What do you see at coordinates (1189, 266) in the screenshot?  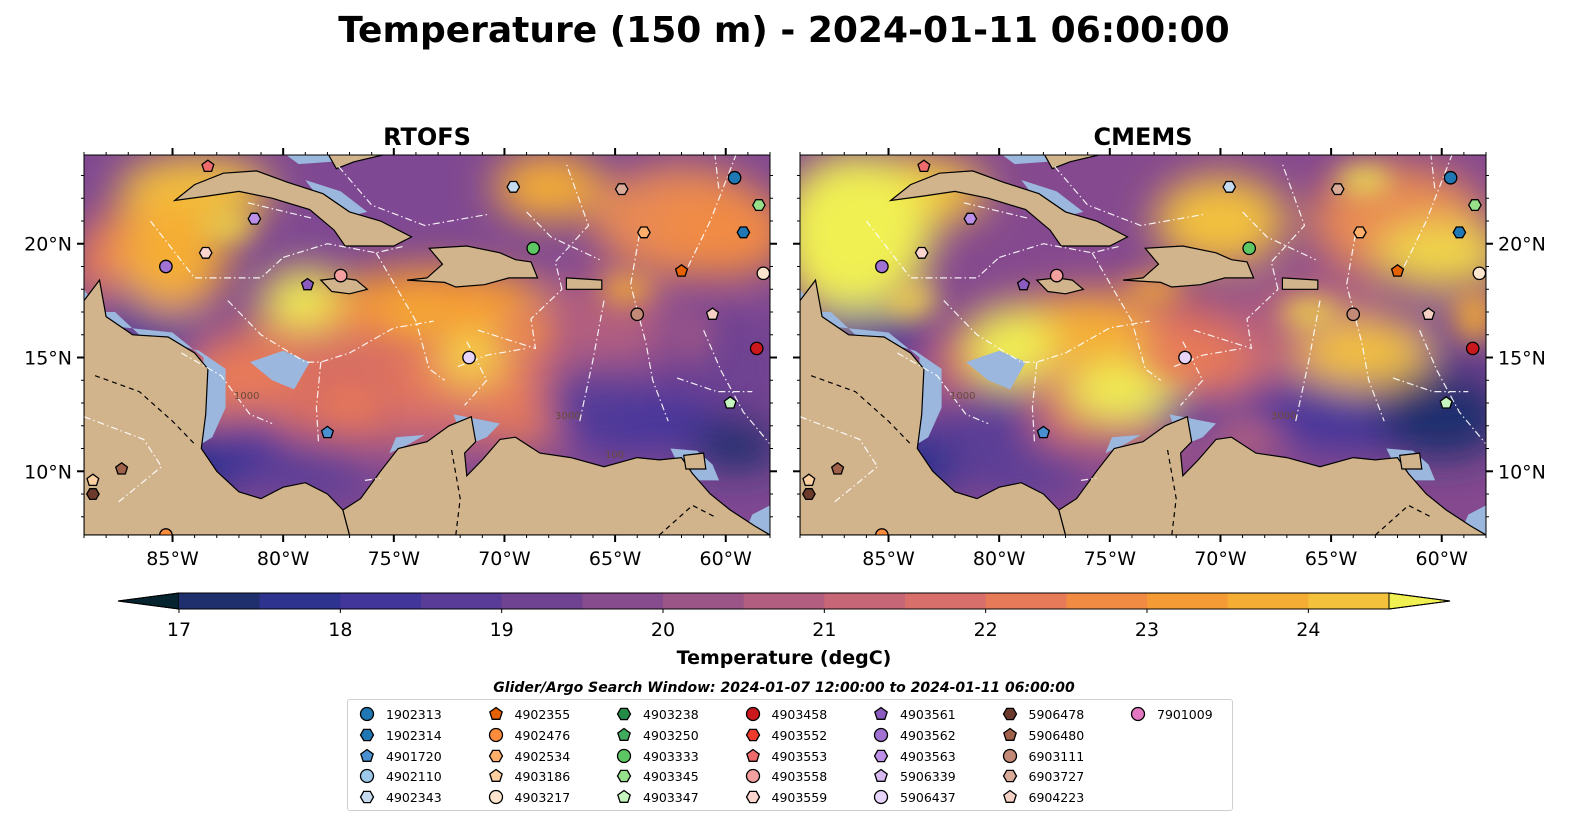 I see `landmass-hispaniola` at bounding box center [1189, 266].